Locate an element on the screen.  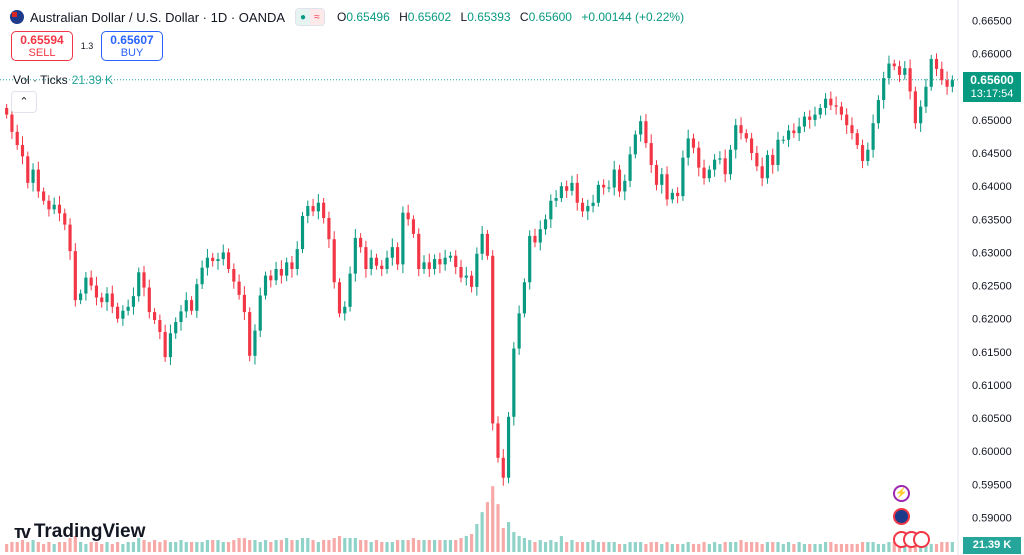
sell-label: SELL is located at coordinates (42, 53).